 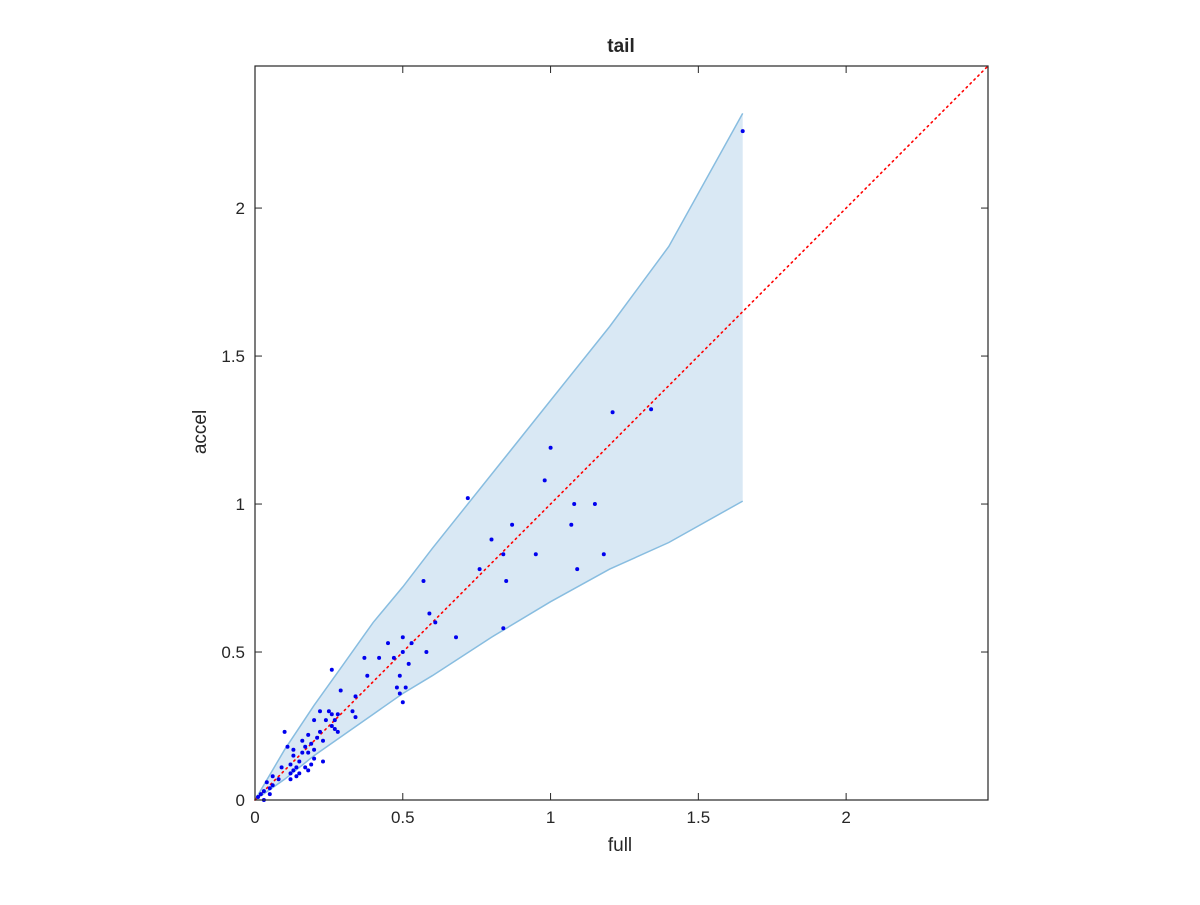 I want to click on x-axis-label: full, so click(x=620, y=845).